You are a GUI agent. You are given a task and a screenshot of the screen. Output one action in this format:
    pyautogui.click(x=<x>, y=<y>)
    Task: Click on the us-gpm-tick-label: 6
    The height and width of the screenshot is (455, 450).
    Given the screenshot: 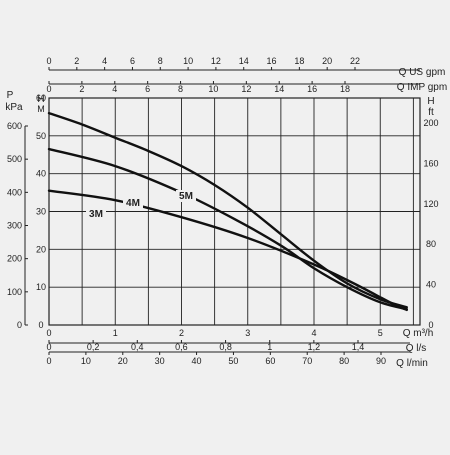 What is the action you would take?
    pyautogui.click(x=132, y=61)
    